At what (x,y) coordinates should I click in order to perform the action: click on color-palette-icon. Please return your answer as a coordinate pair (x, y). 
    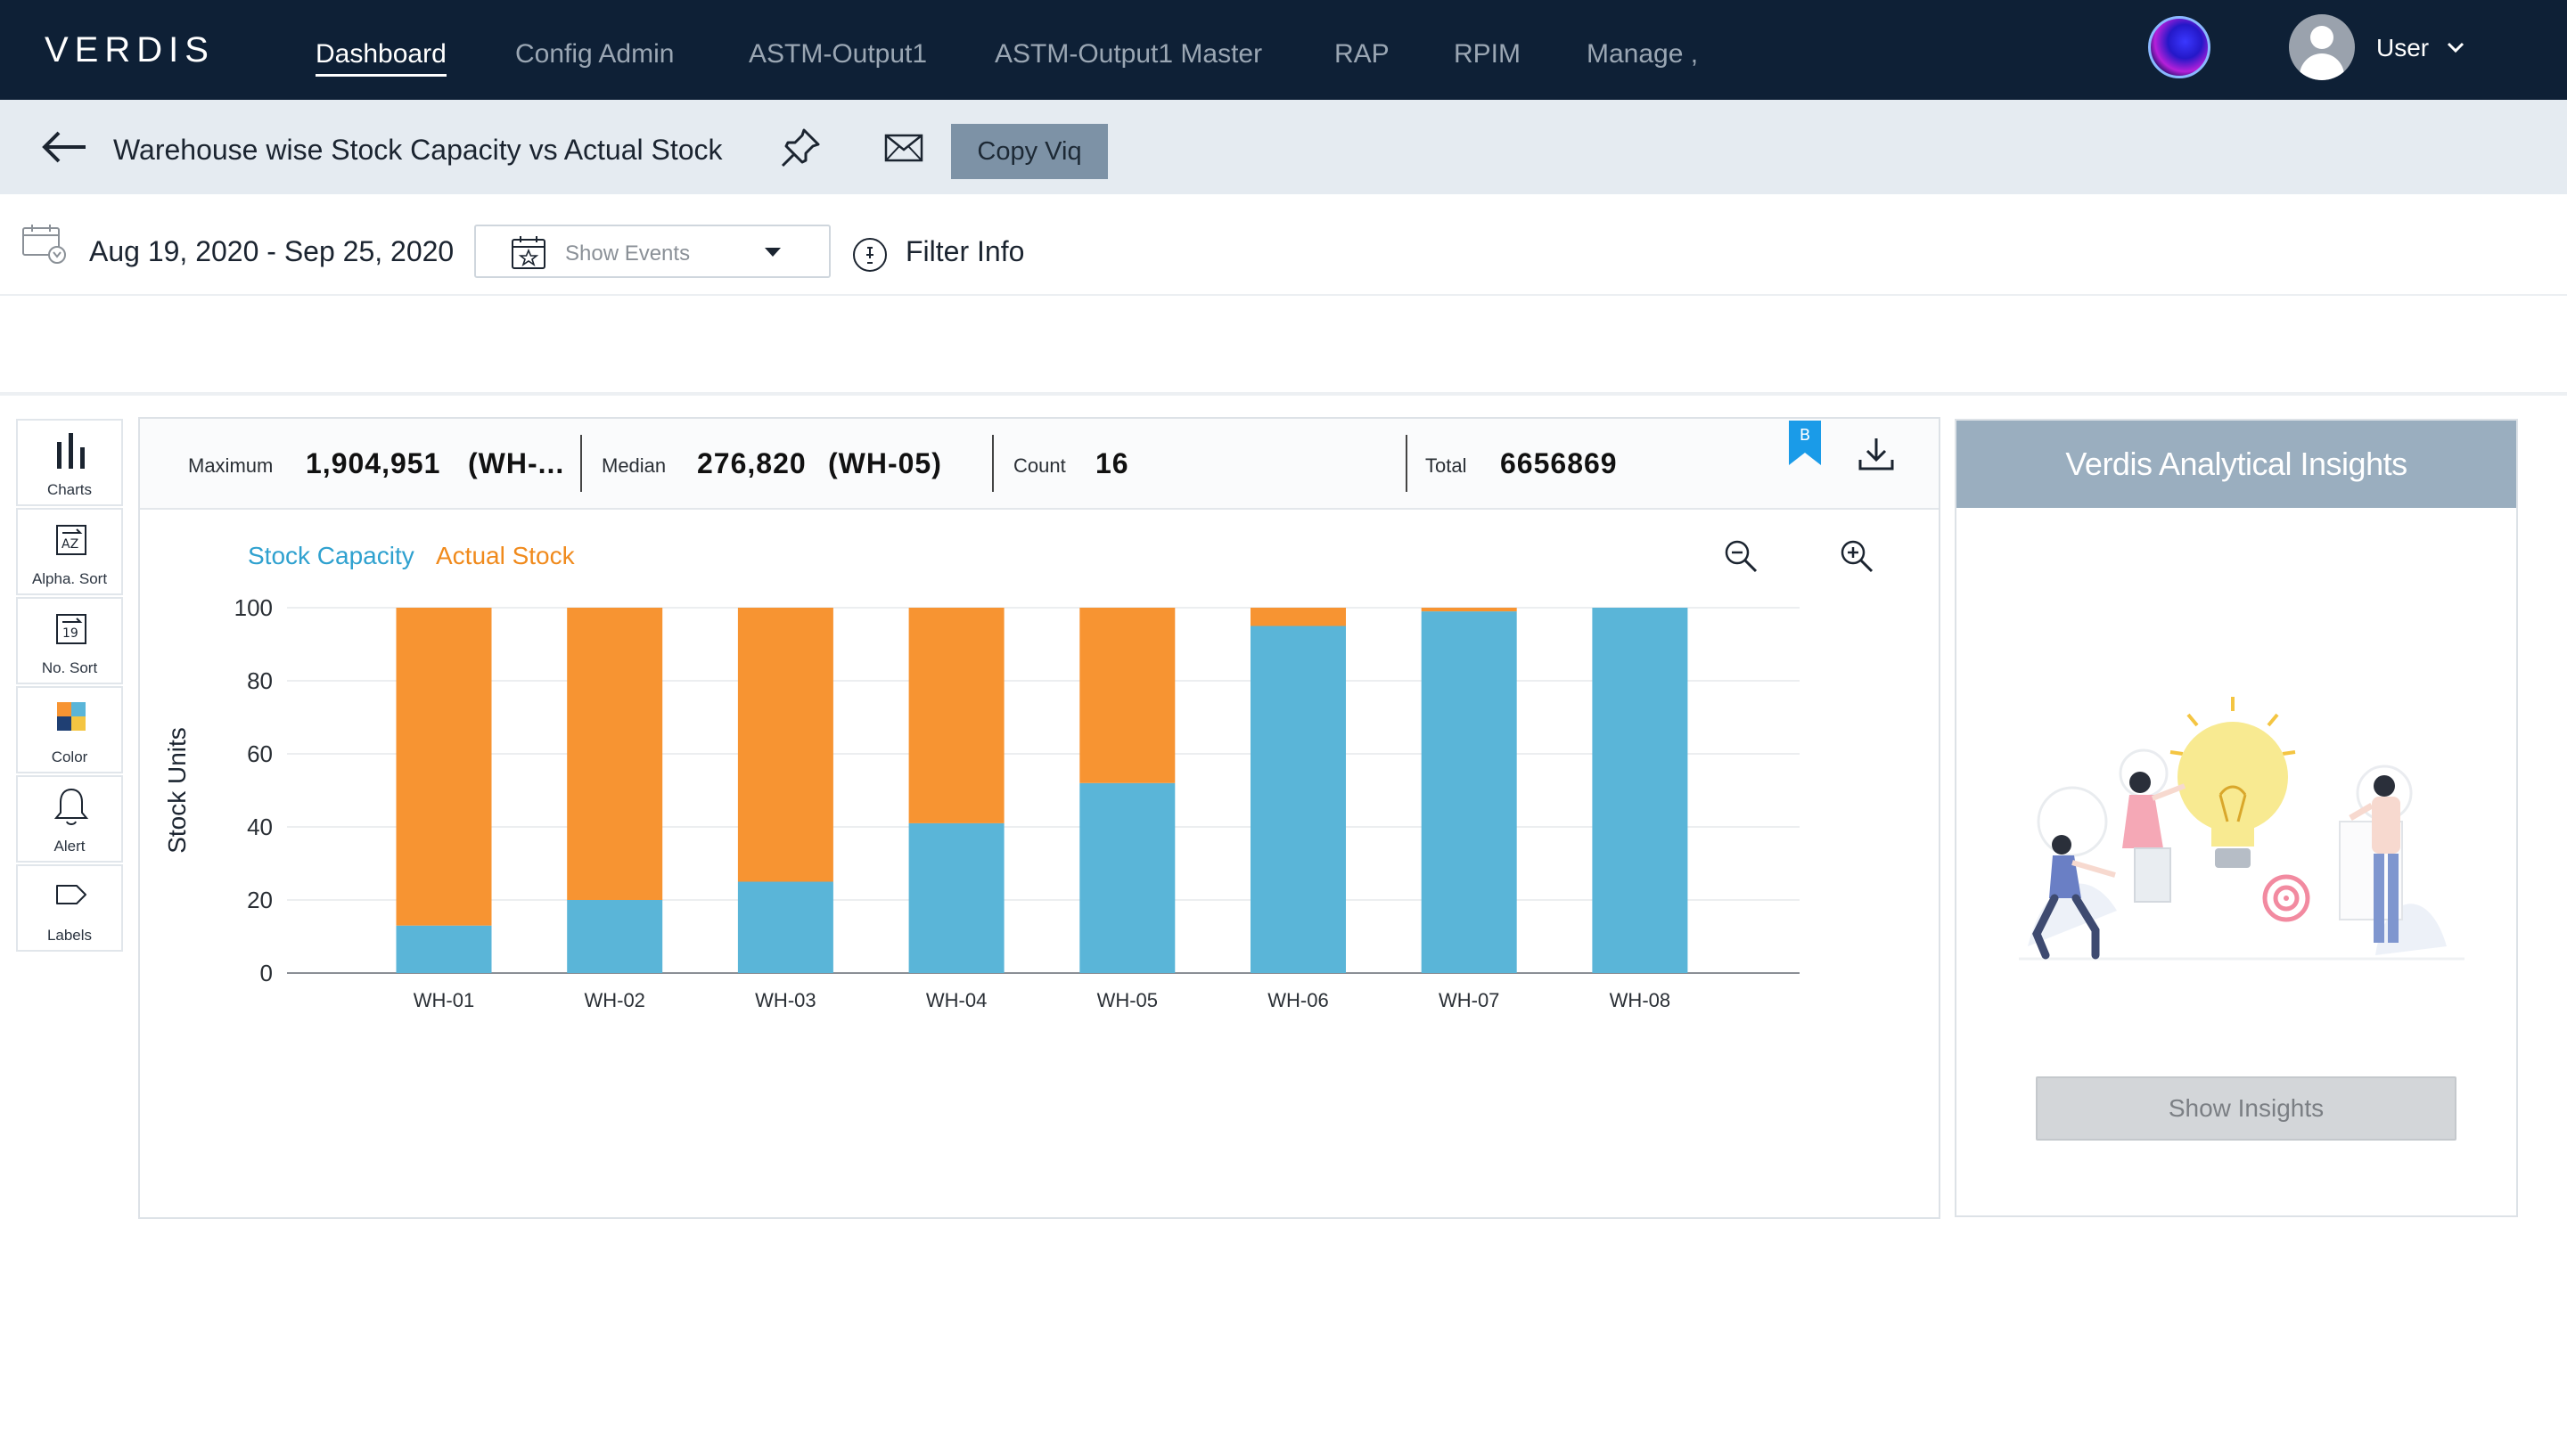
    Looking at the image, I should click on (72, 716).